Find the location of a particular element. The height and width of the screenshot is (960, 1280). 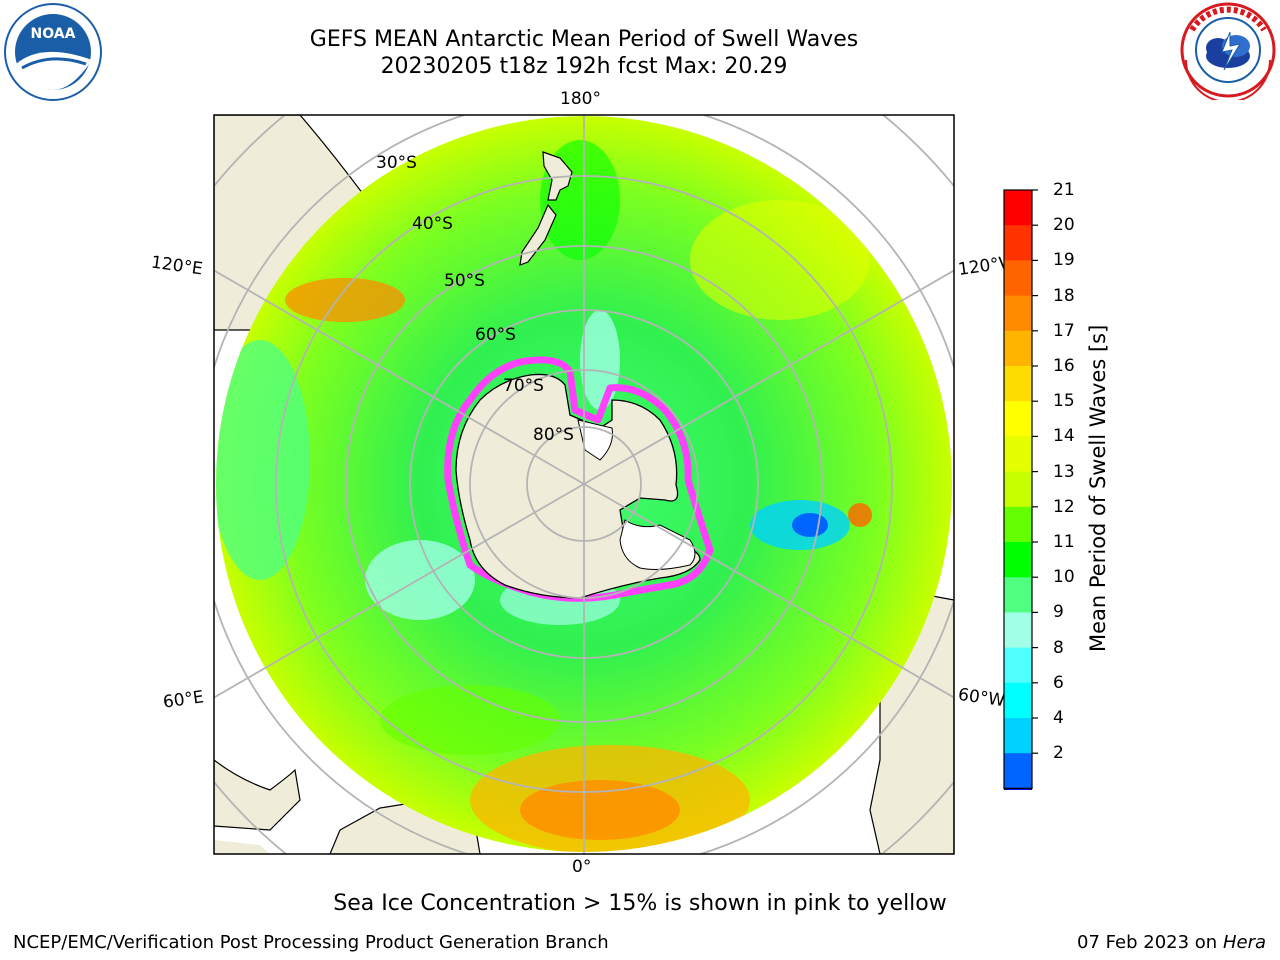

colorbar-tick-label: 18 is located at coordinates (1064, 295).